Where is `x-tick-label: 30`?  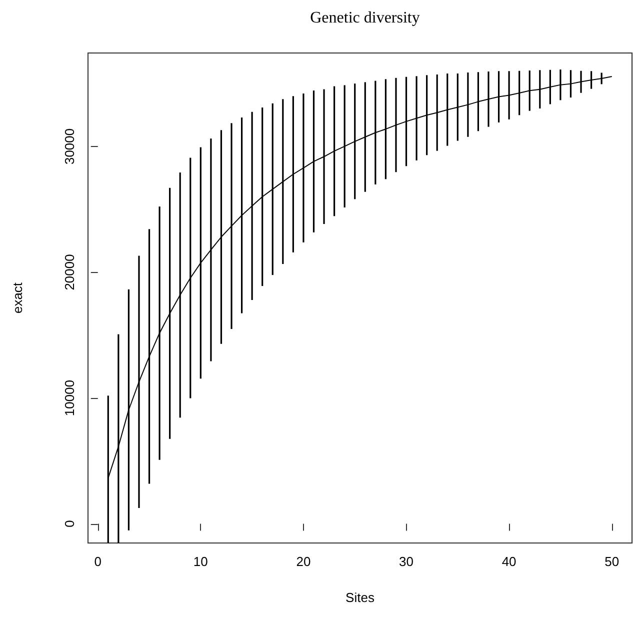
x-tick-label: 30 is located at coordinates (406, 561).